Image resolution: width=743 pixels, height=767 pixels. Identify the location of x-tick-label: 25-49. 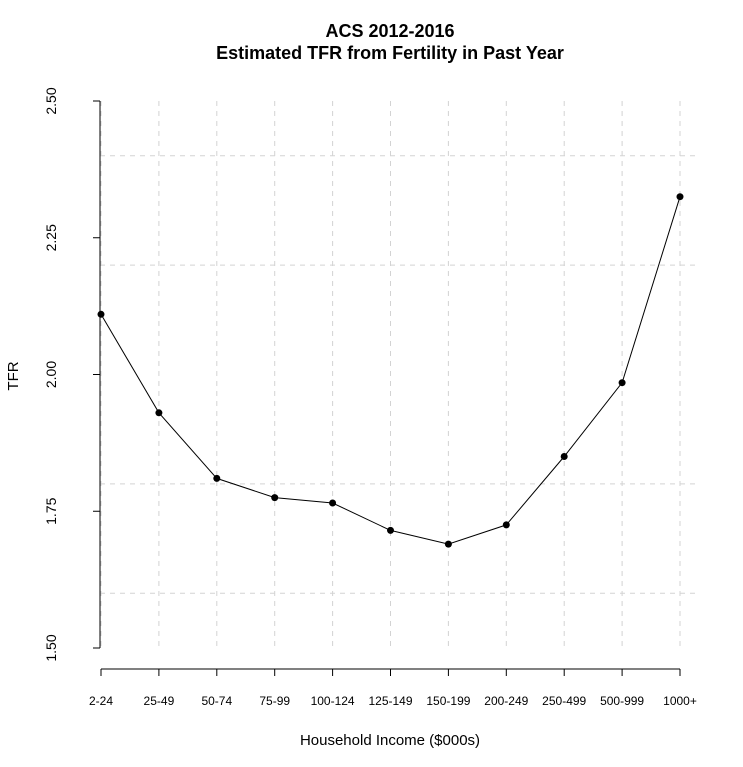
(159, 701).